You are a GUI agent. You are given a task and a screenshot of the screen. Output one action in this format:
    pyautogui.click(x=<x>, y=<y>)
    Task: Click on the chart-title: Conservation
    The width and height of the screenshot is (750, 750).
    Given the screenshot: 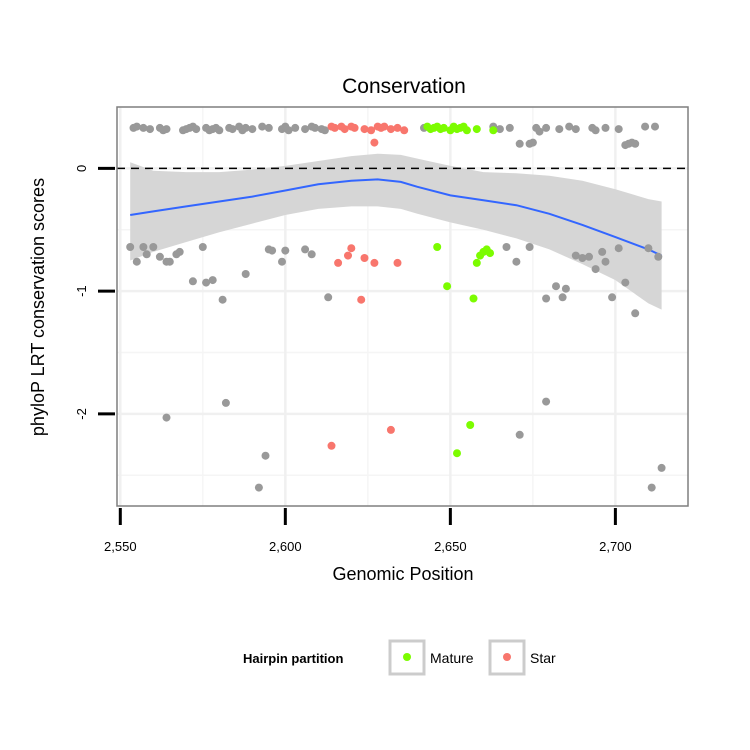 What is the action you would take?
    pyautogui.click(x=404, y=86)
    